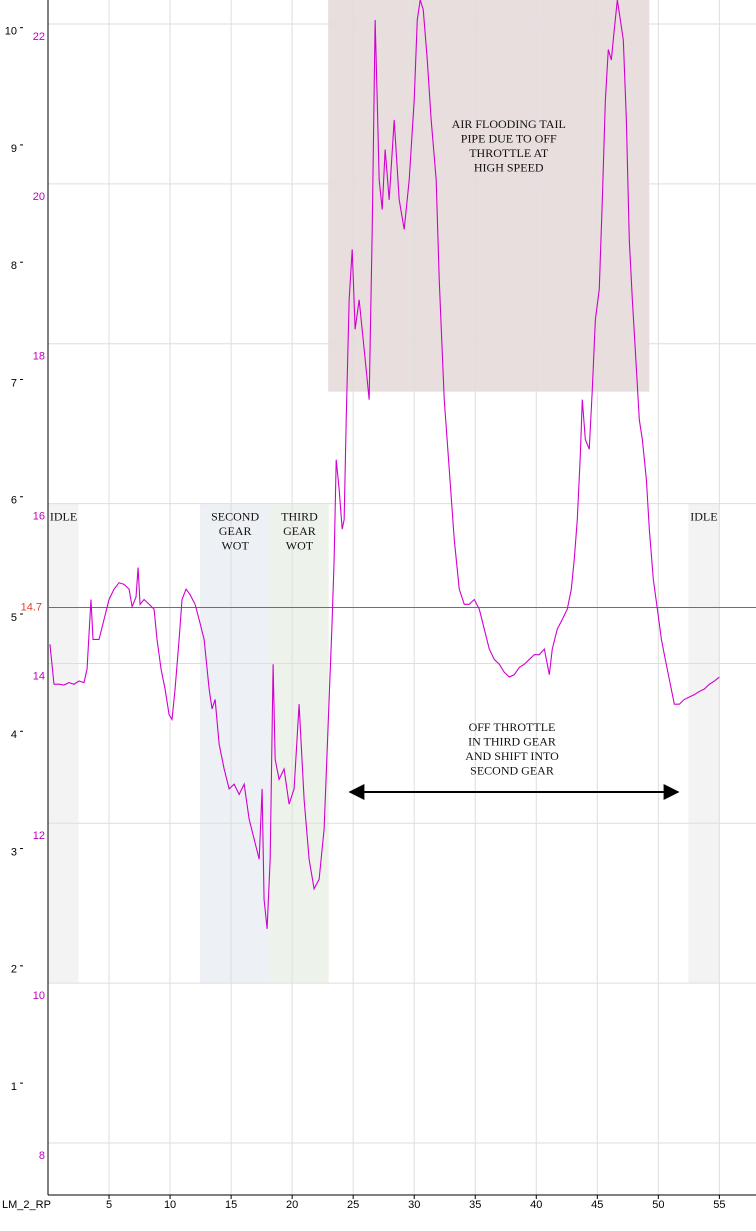 This screenshot has width=756, height=1231. Describe the element at coordinates (14, 970) in the screenshot. I see `y2-tick-label: 2` at that location.